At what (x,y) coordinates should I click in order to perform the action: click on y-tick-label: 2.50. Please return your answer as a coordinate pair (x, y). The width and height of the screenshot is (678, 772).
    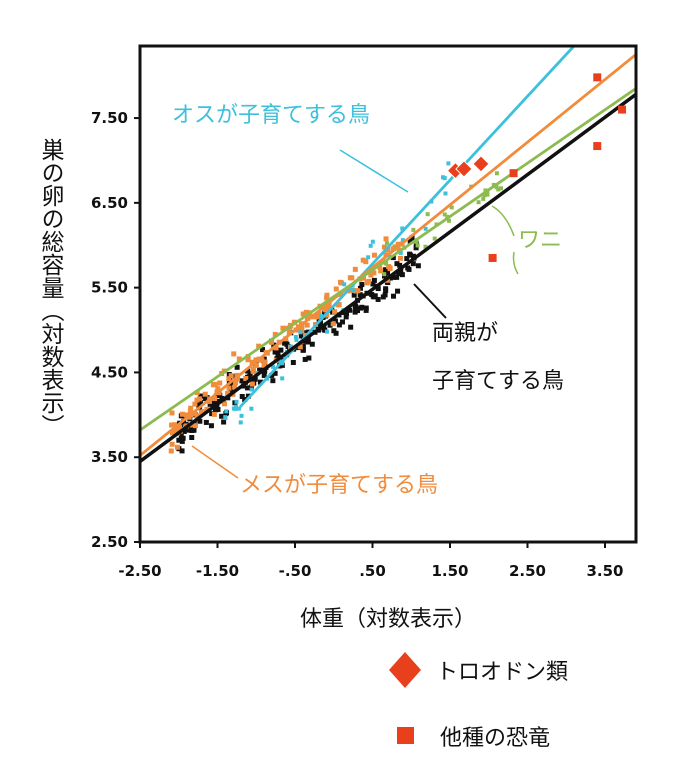
    Looking at the image, I should click on (109, 542).